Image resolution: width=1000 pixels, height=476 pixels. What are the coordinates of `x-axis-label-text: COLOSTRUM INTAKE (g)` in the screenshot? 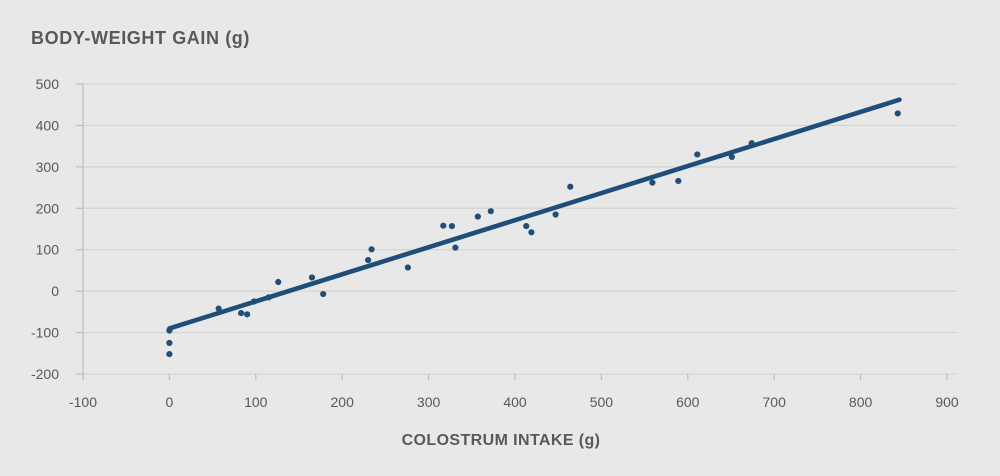 It's located at (501, 440).